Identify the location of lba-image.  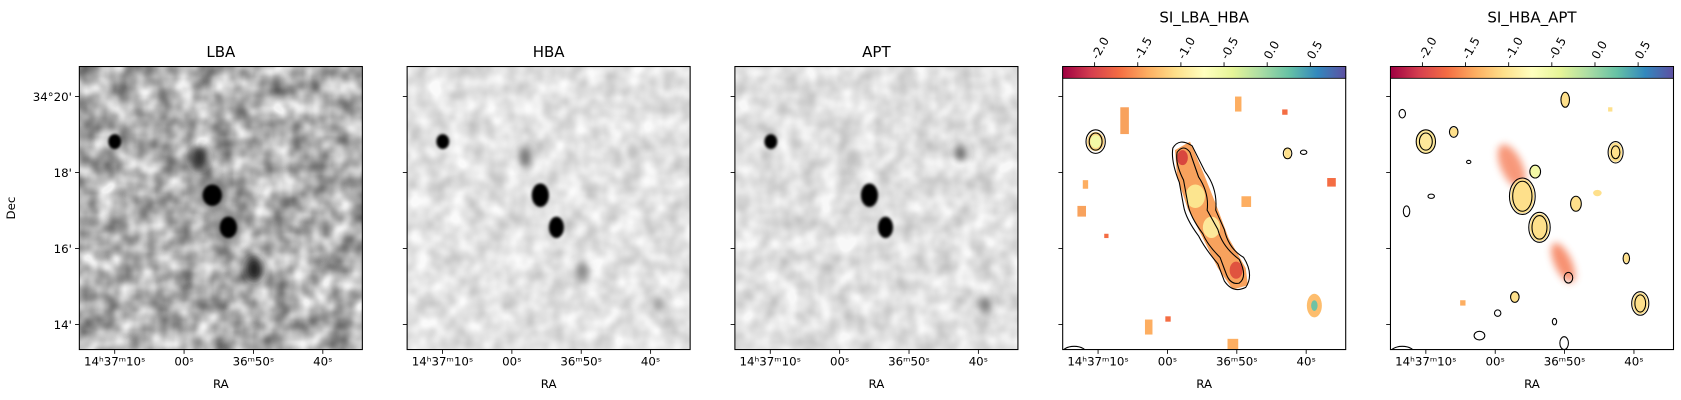
(221, 208).